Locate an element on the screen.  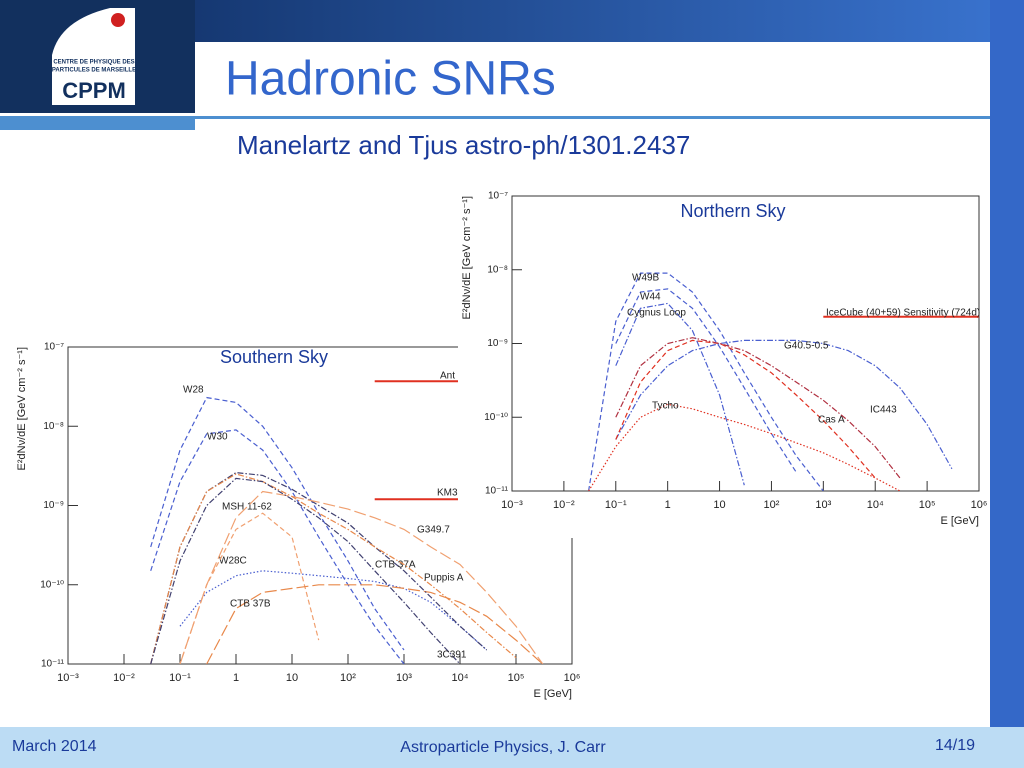
series-label: IceCube (40+59) Sensitivity (724d) is located at coordinates (903, 313).